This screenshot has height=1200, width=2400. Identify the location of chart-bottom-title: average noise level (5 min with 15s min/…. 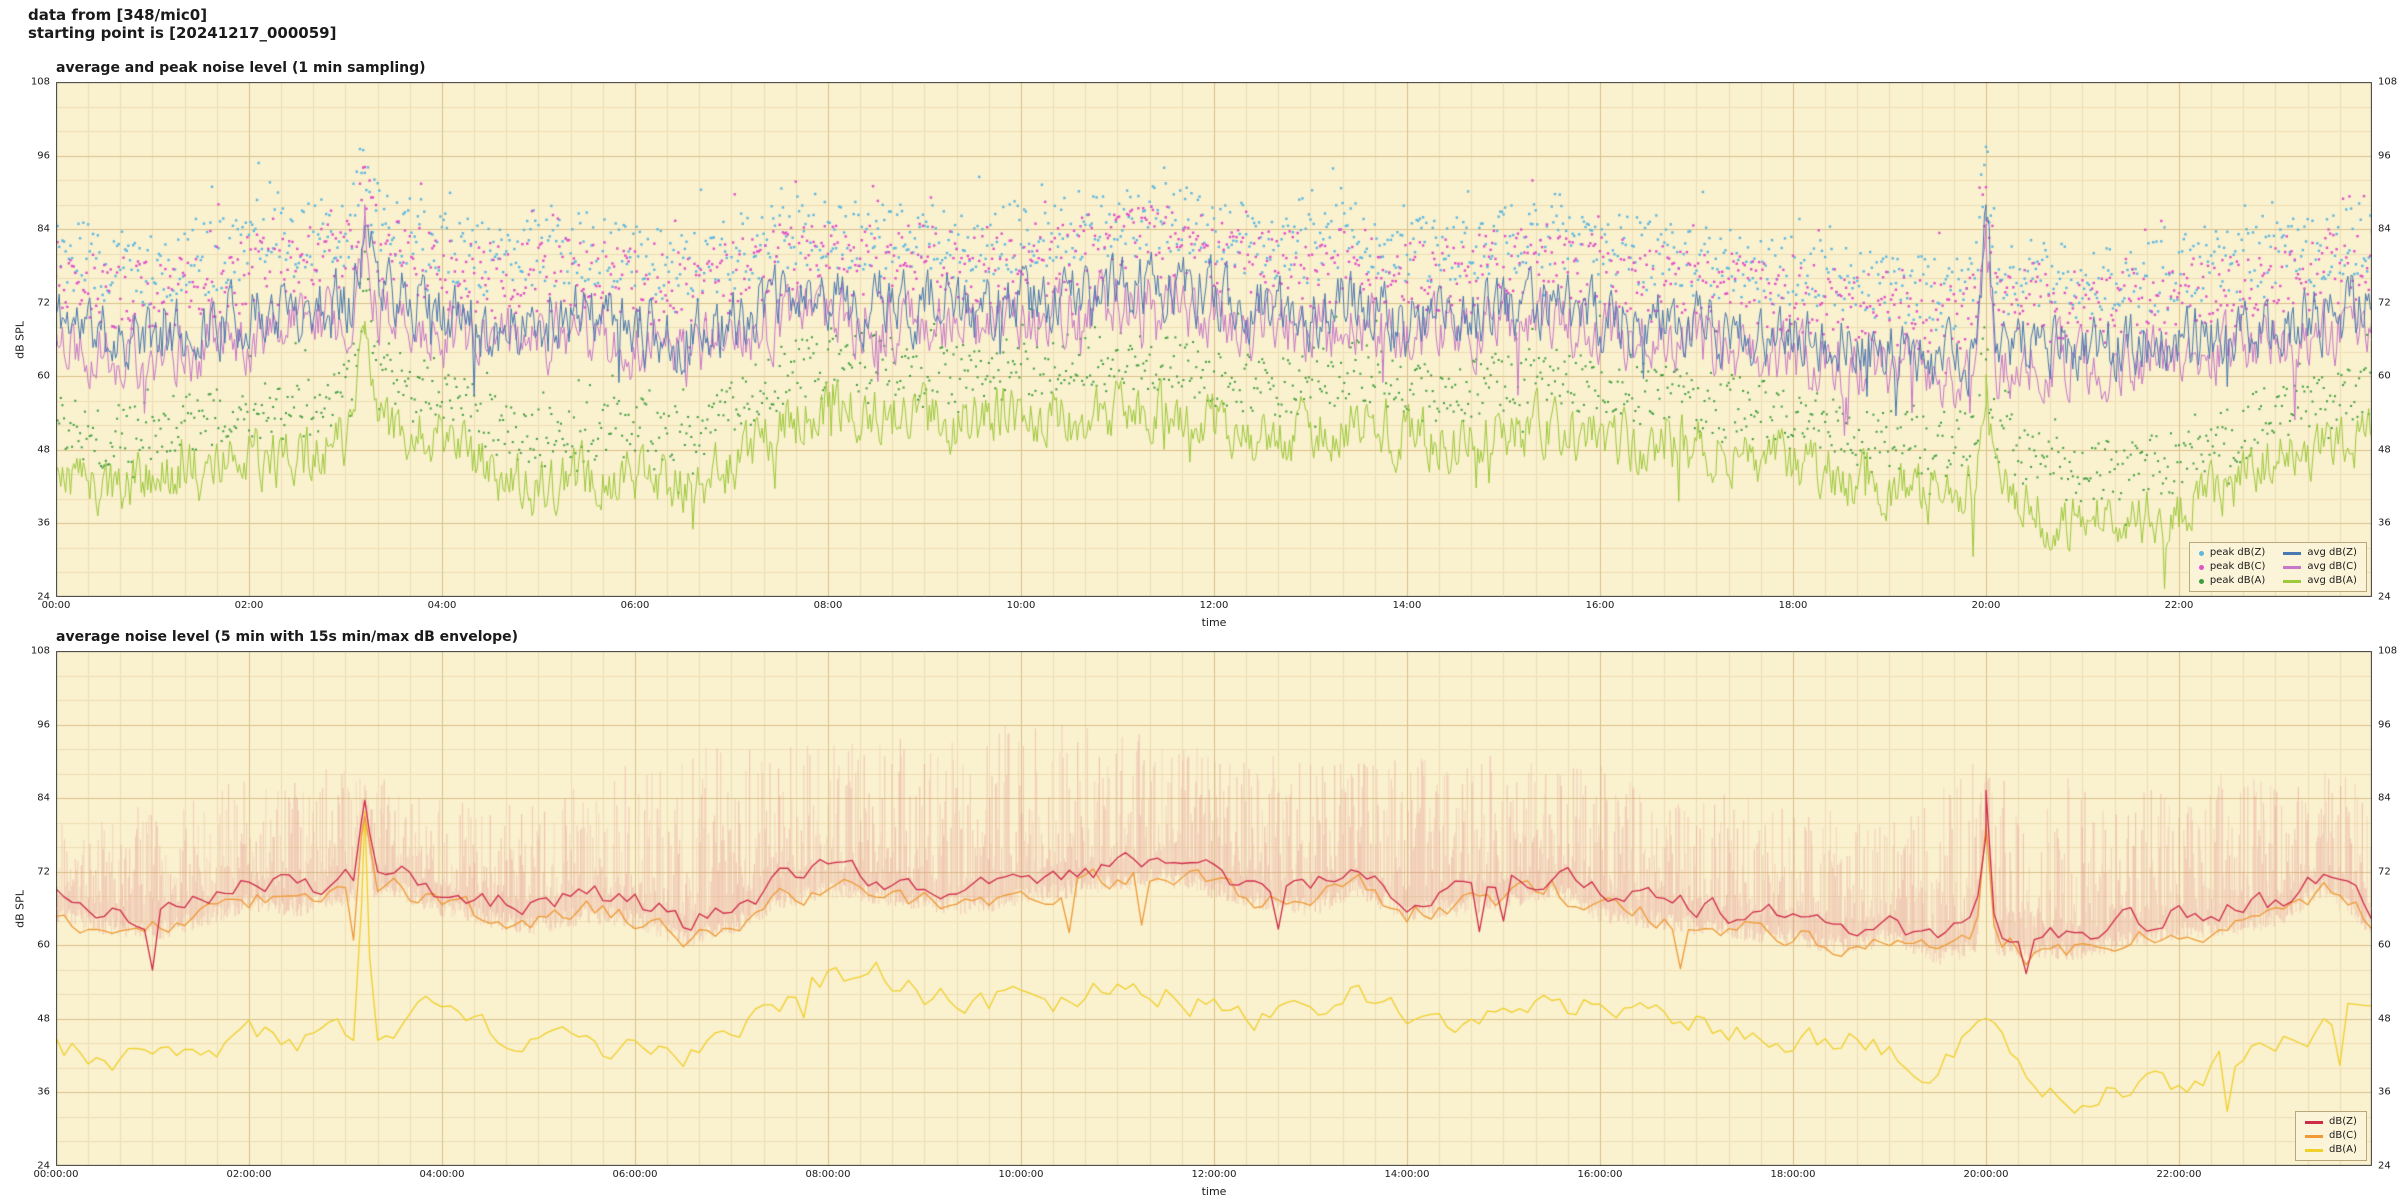
(287, 637).